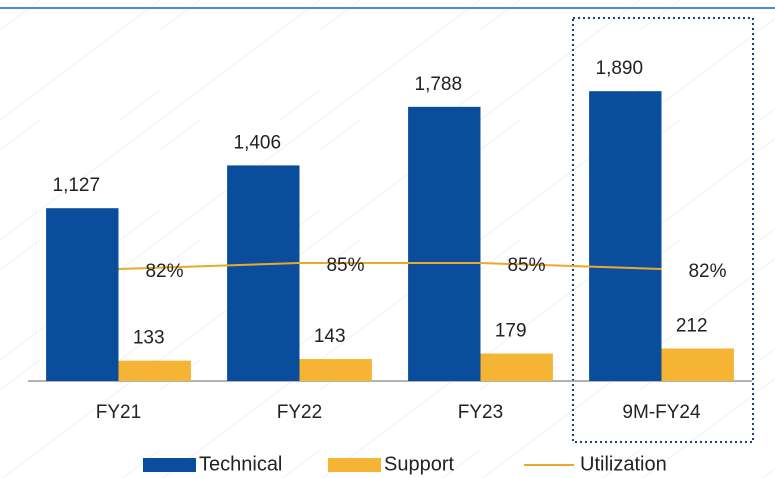 Image resolution: width=775 pixels, height=478 pixels. I want to click on x-tick-label: FY23, so click(480, 412).